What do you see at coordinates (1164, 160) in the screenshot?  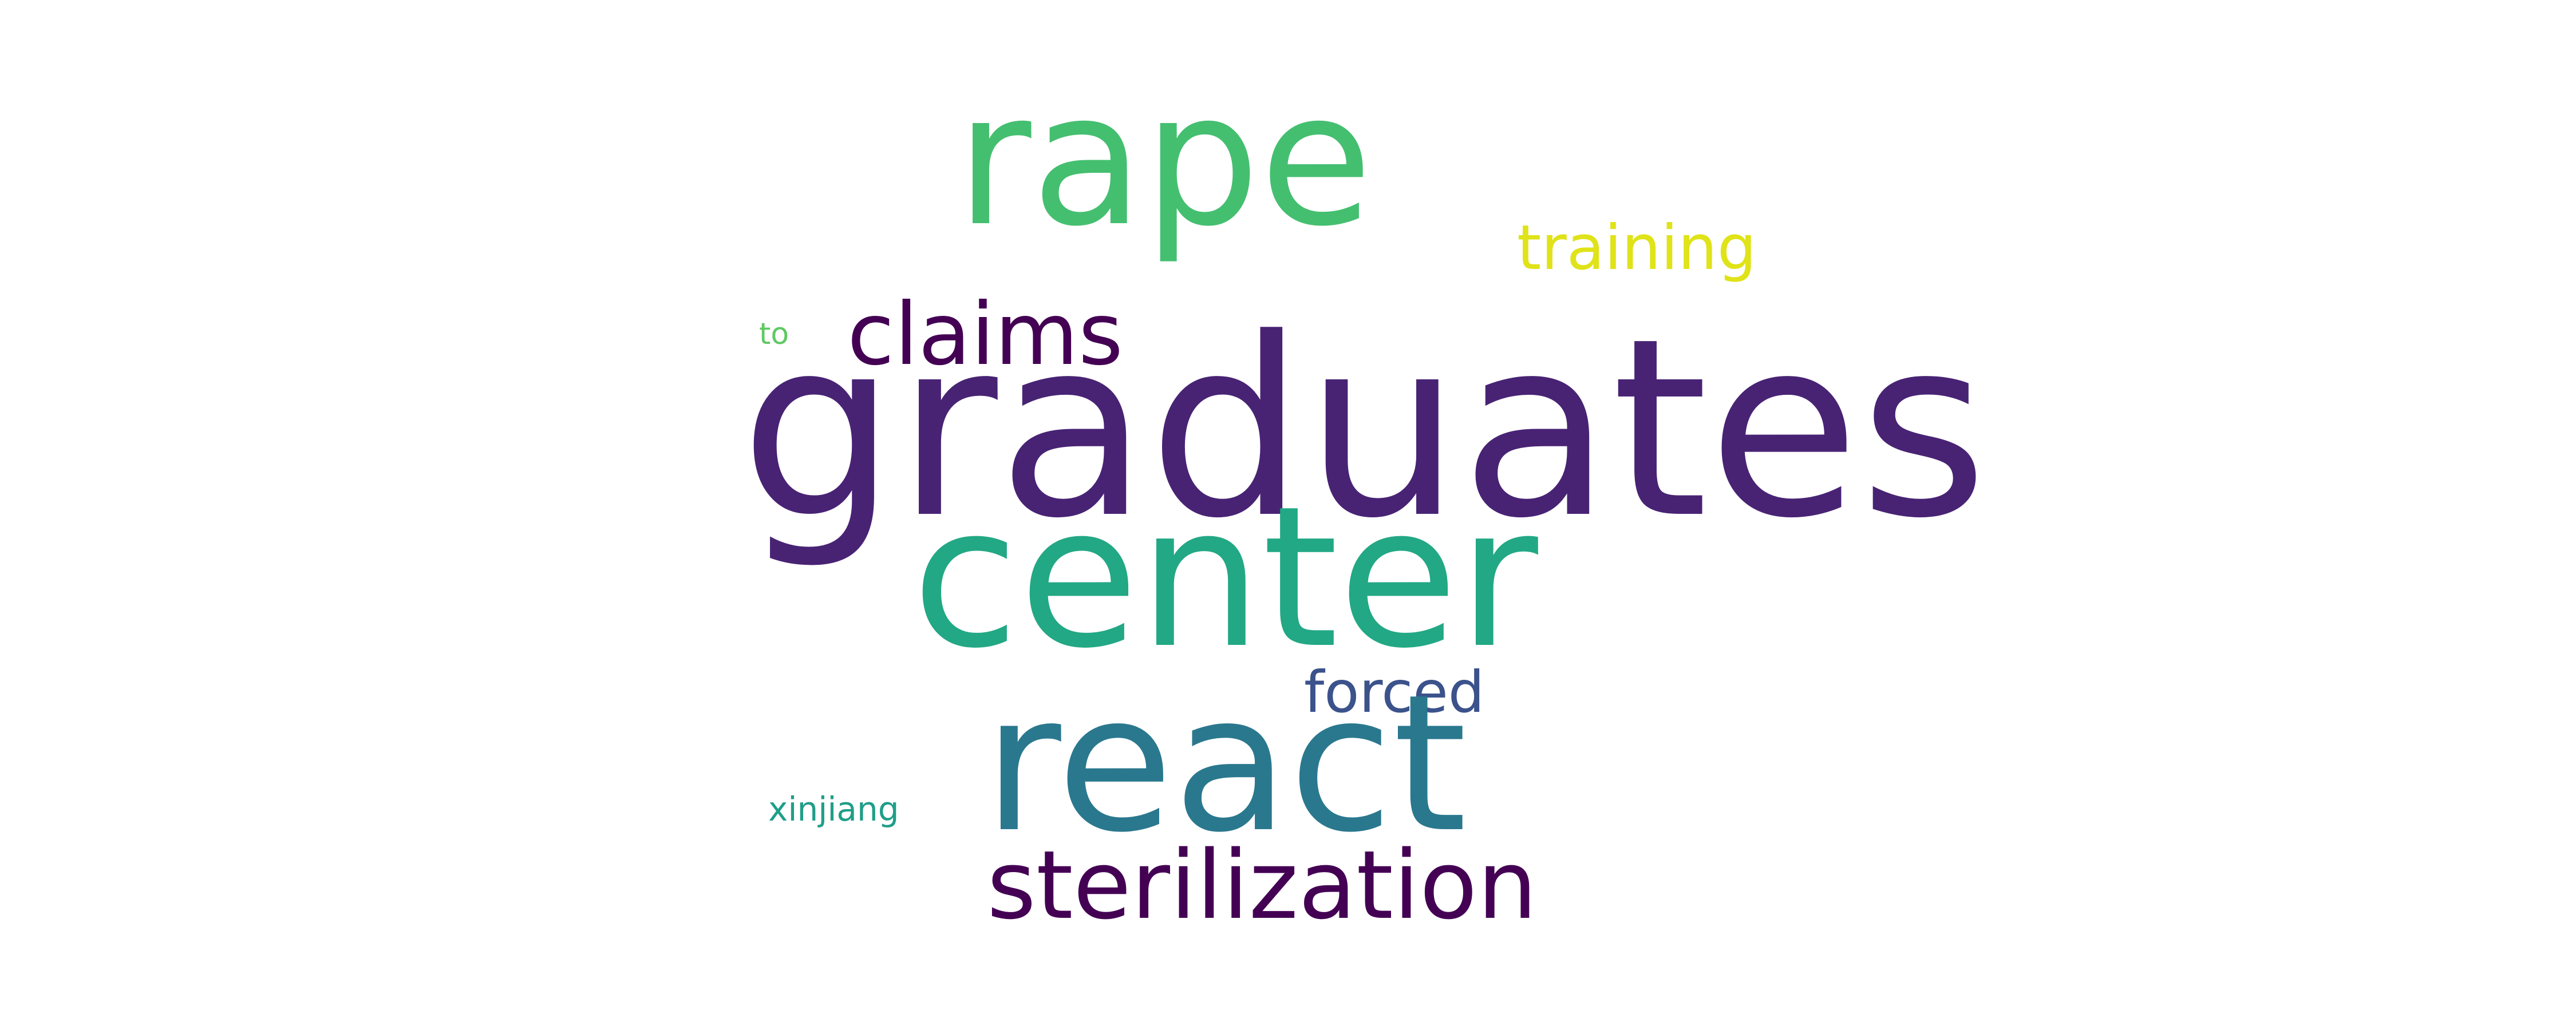 I see `word-rape: rape` at bounding box center [1164, 160].